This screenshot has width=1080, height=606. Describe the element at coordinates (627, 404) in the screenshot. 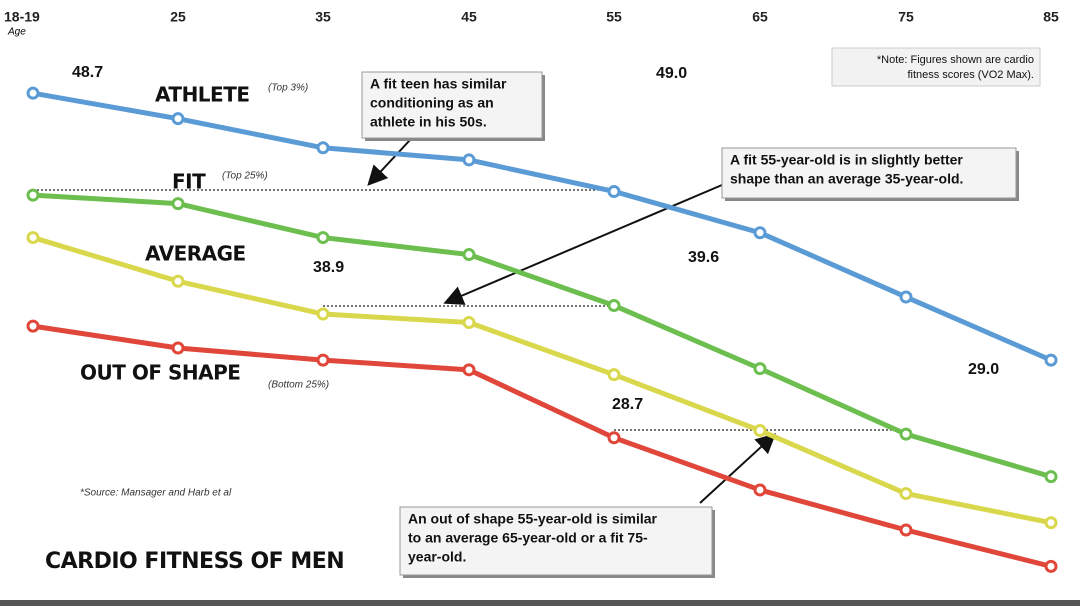

I see `value-label: 28.7` at that location.